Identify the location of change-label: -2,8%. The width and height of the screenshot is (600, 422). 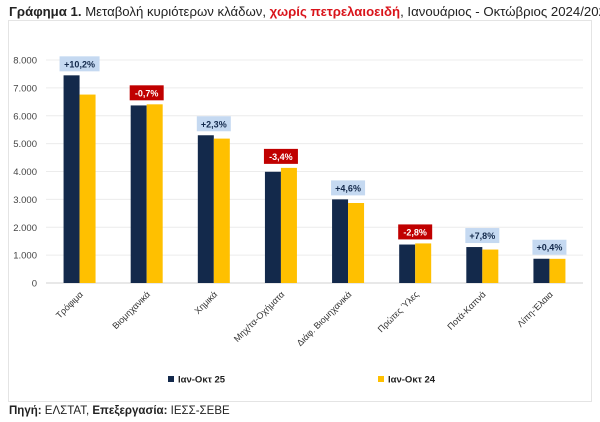
(415, 232).